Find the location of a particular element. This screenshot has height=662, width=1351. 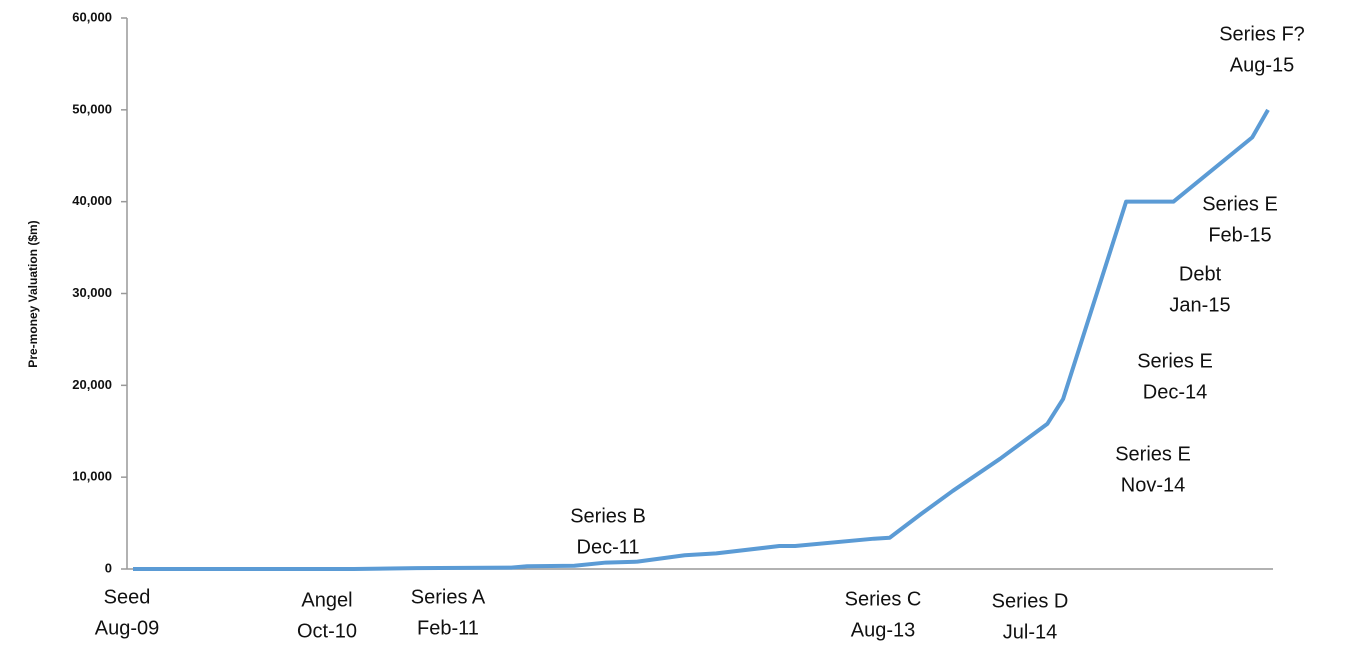

annotation: Nov-14 is located at coordinates (1153, 485).